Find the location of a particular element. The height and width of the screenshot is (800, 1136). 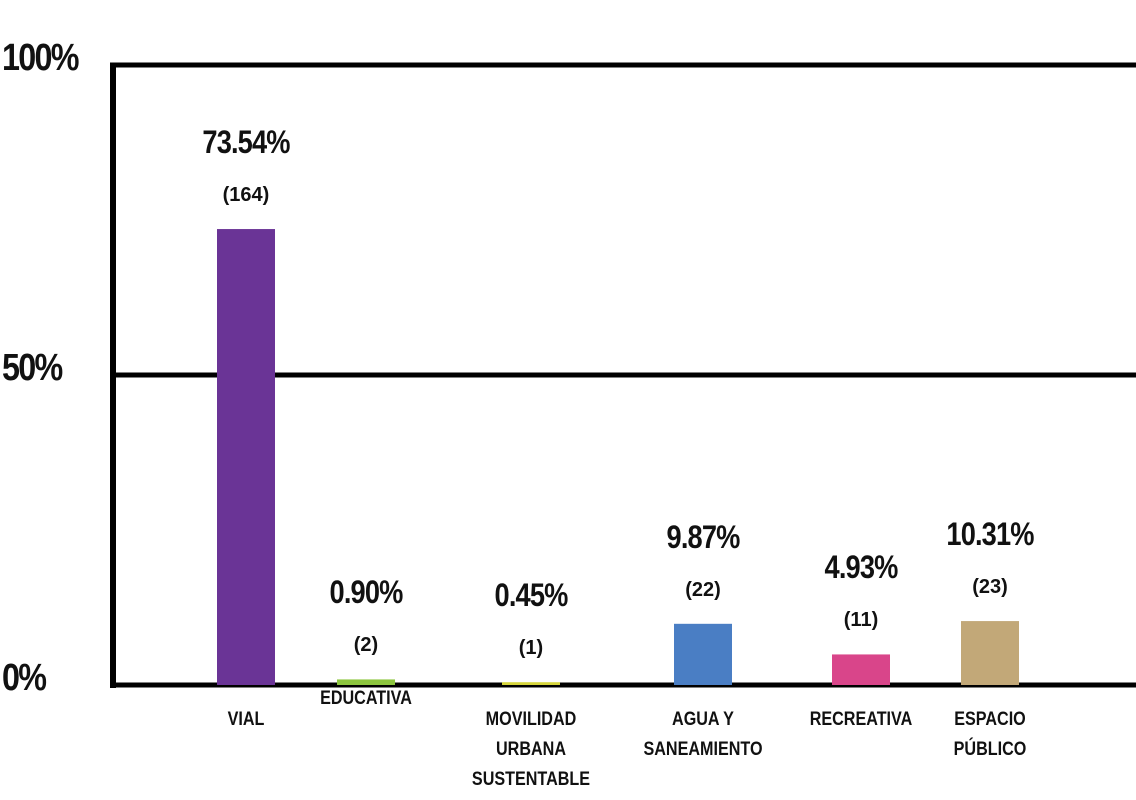

x-tick-label: RECREATIVA is located at coordinates (861, 719).